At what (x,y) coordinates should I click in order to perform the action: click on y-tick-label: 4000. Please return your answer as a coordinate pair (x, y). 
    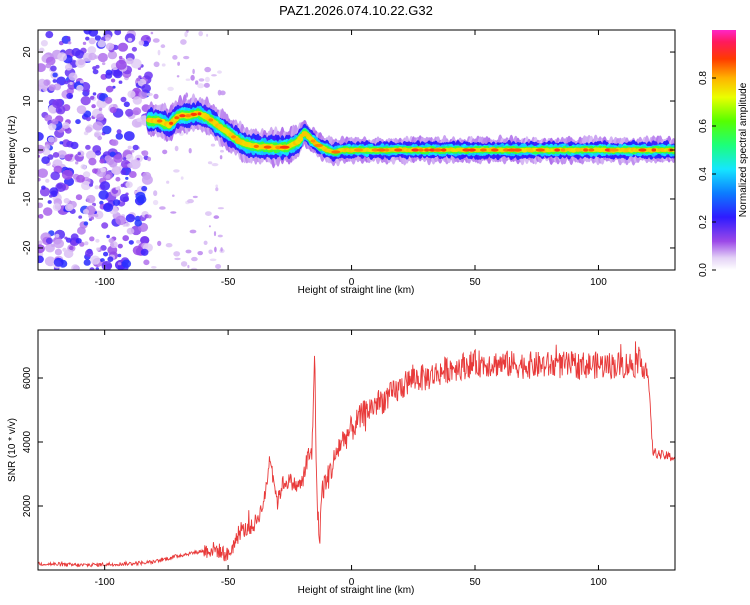
    Looking at the image, I should click on (27, 441).